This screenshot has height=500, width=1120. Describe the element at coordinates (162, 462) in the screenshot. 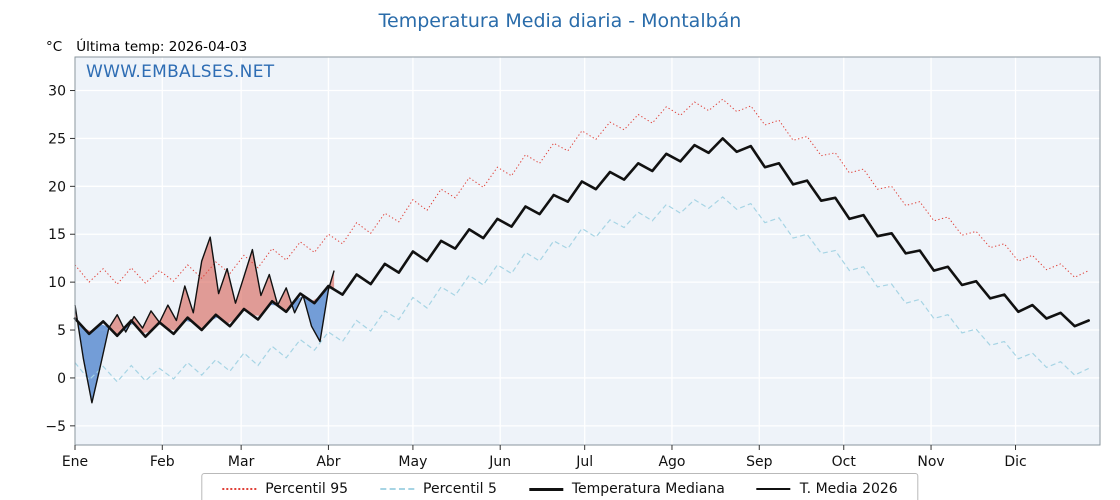

I see `svg-text: Feb` at that location.